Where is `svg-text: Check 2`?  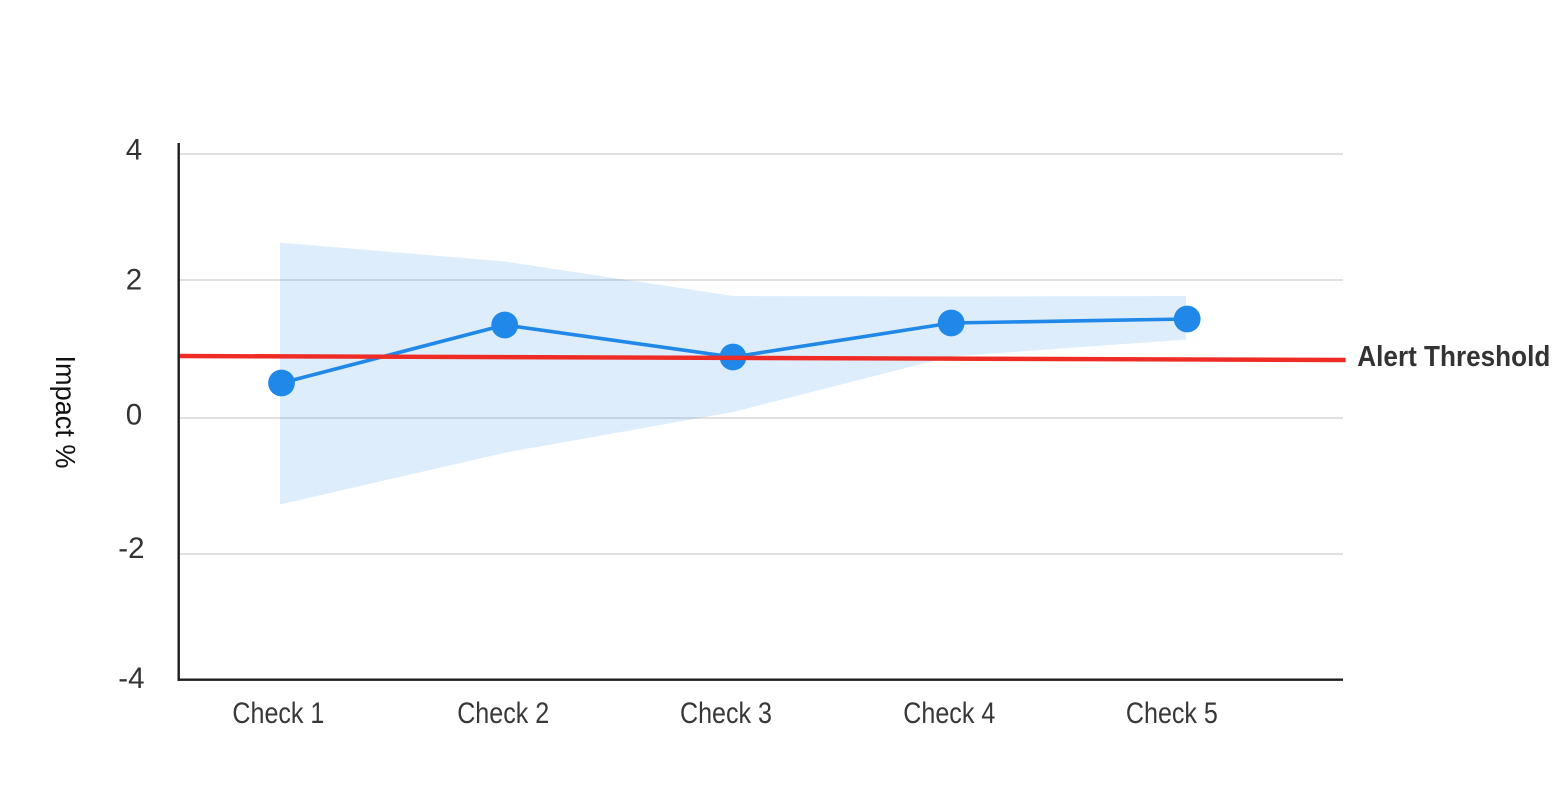 svg-text: Check 2 is located at coordinates (503, 713).